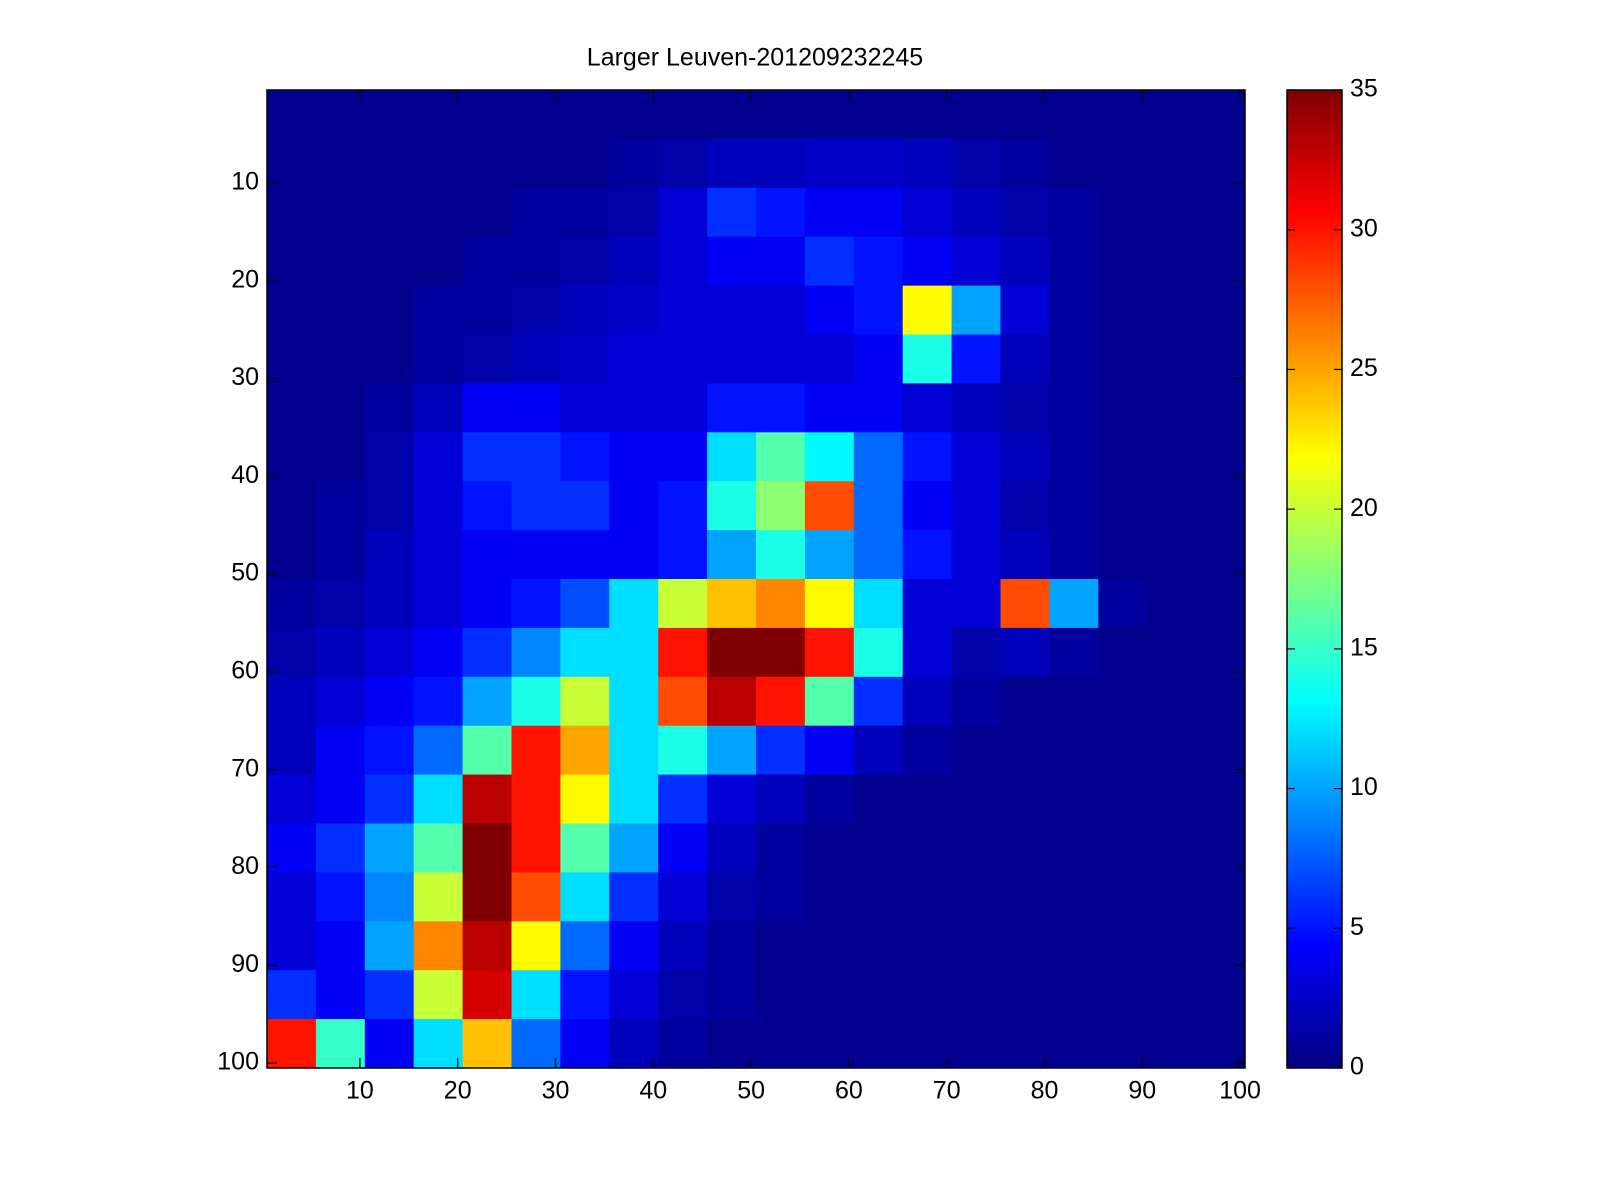 This screenshot has height=1200, width=1600. I want to click on x-tick-label: 20, so click(458, 1091).